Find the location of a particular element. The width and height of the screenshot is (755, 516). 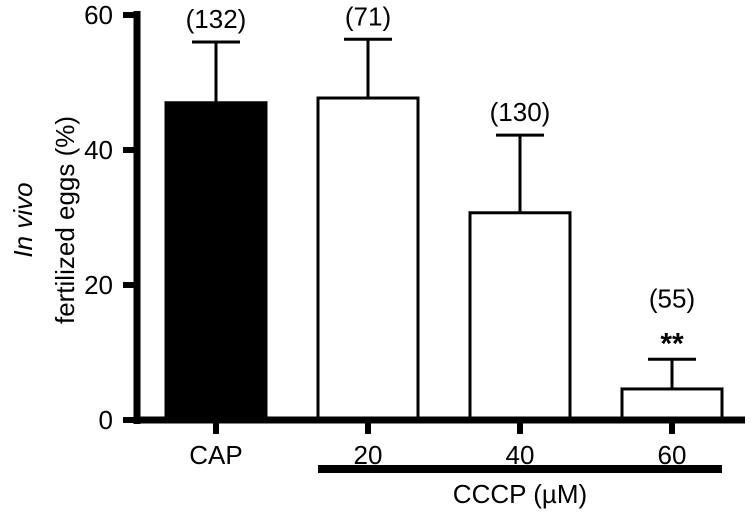

sample-size-label: (55) is located at coordinates (672, 298).